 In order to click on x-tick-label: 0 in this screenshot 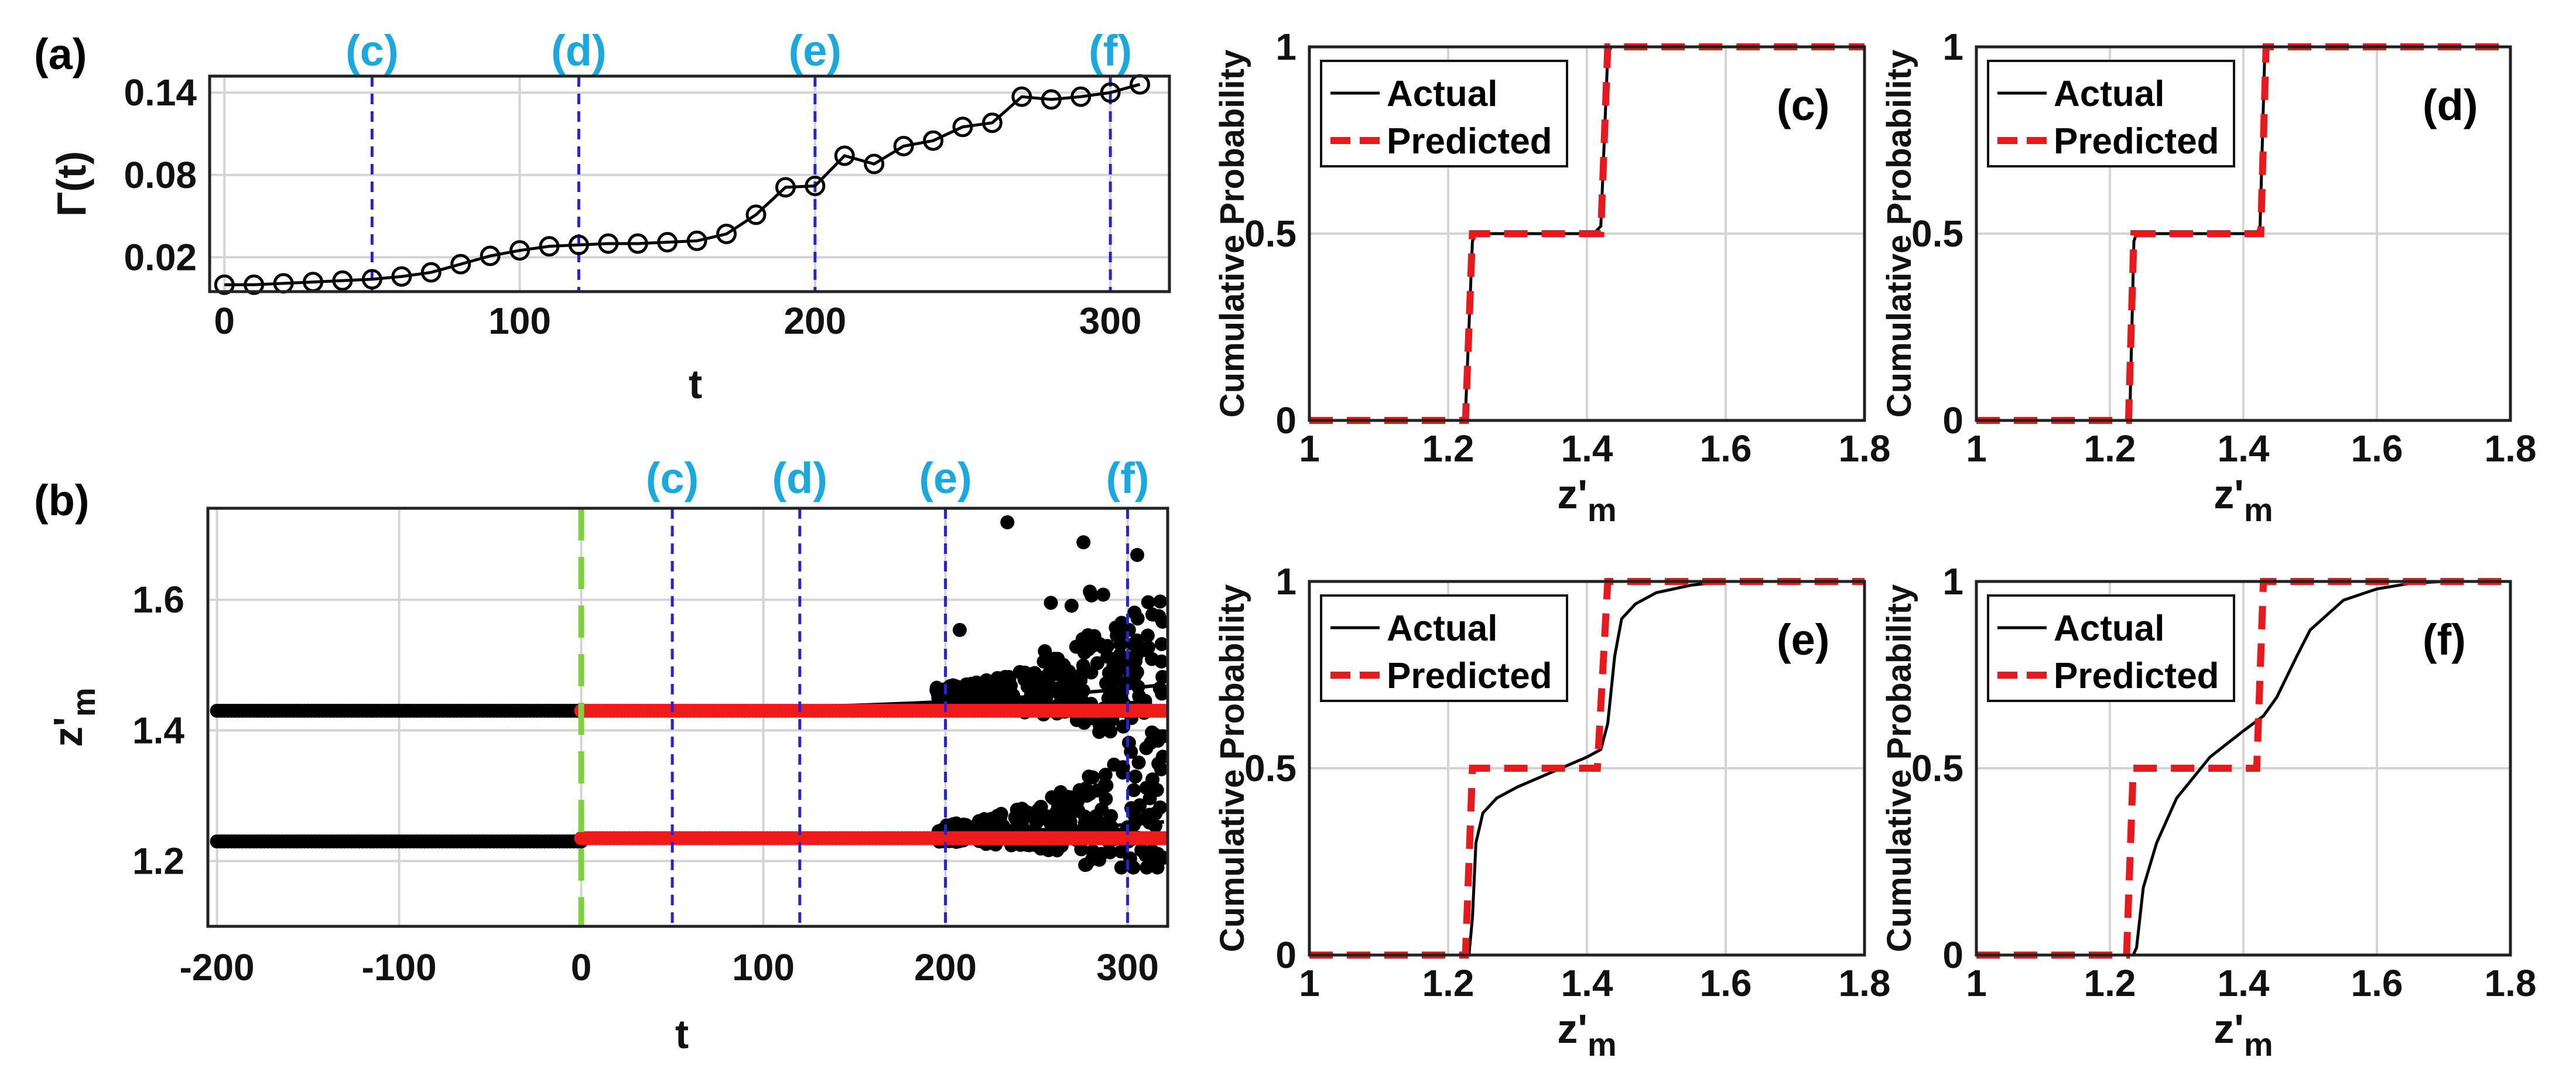, I will do `click(225, 321)`.